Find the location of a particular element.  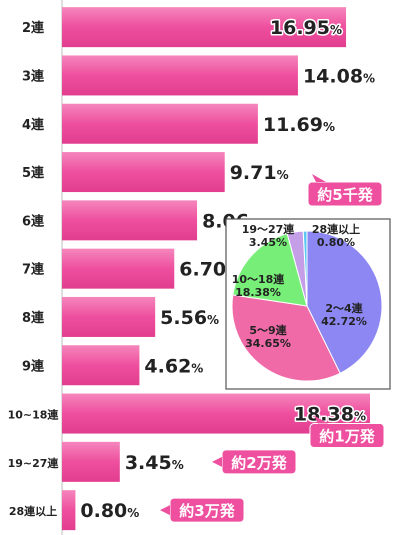

callout-text: 約3万発 is located at coordinates (207, 511).